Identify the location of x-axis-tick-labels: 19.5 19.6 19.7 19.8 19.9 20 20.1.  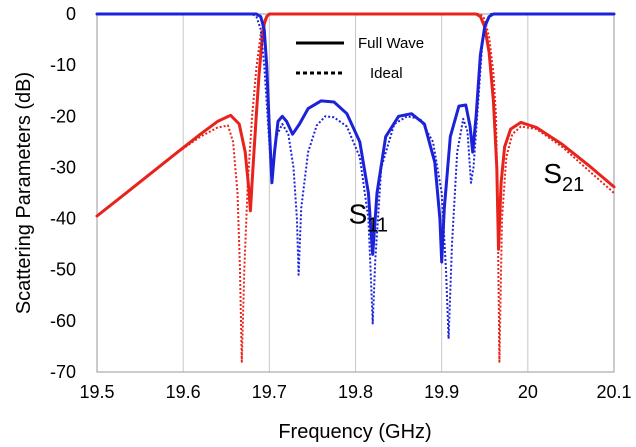
(355, 392).